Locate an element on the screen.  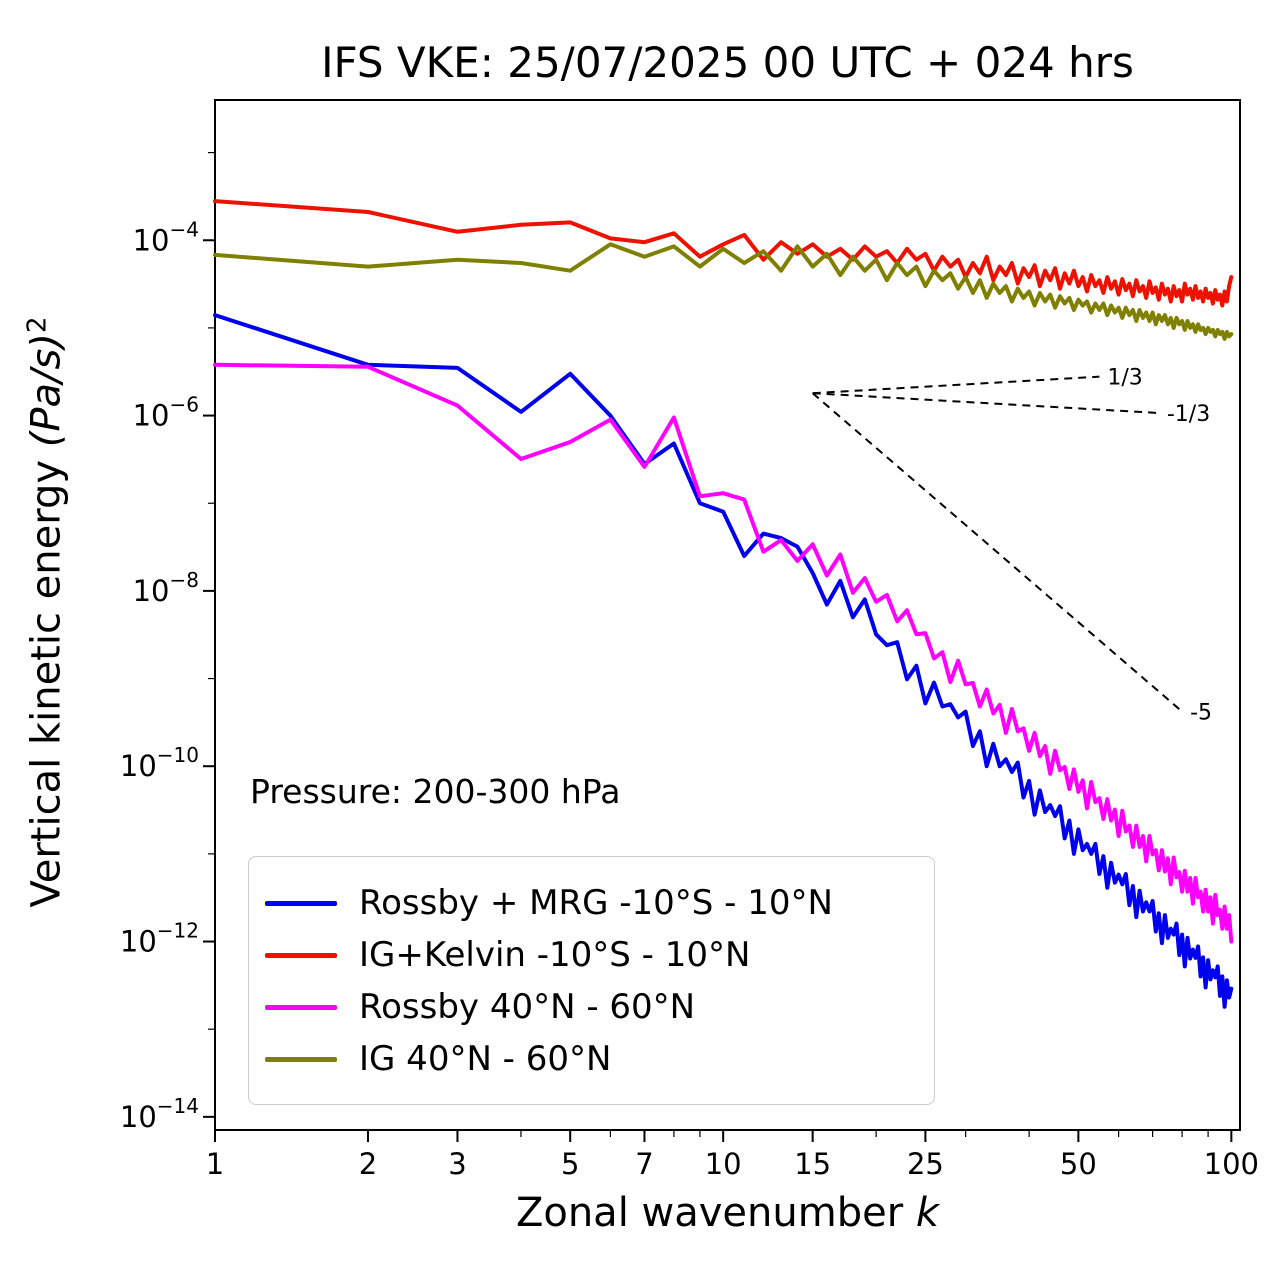
legend-label: Rossby + MRG -10°S - 10°N is located at coordinates (596, 903).